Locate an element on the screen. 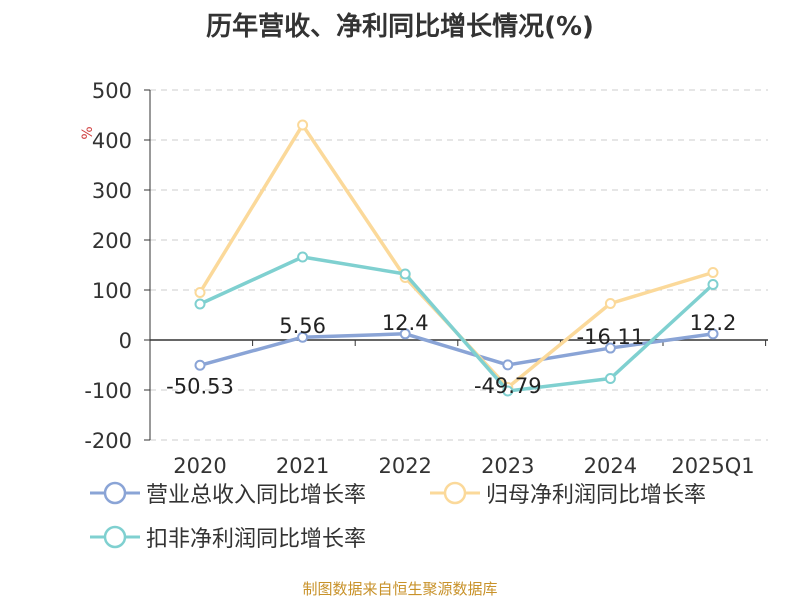 The width and height of the screenshot is (800, 600). y-tick-label: 300 is located at coordinates (112, 191).